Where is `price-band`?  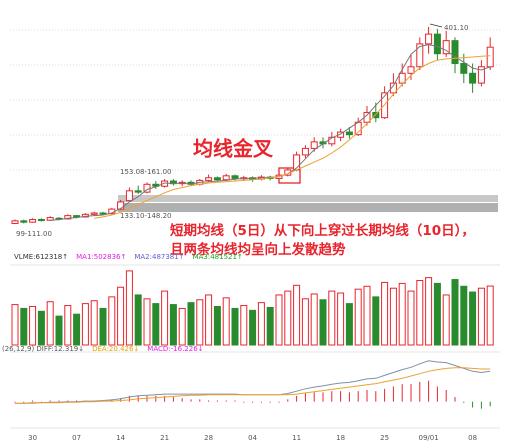 price-band is located at coordinates (308, 198).